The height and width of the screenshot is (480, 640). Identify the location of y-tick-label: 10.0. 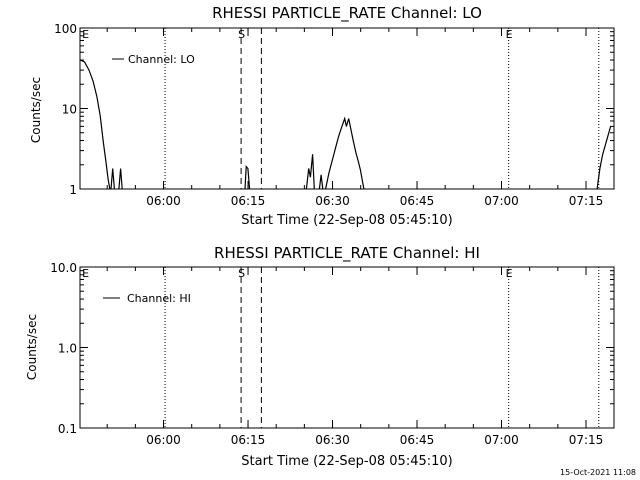
(63, 268).